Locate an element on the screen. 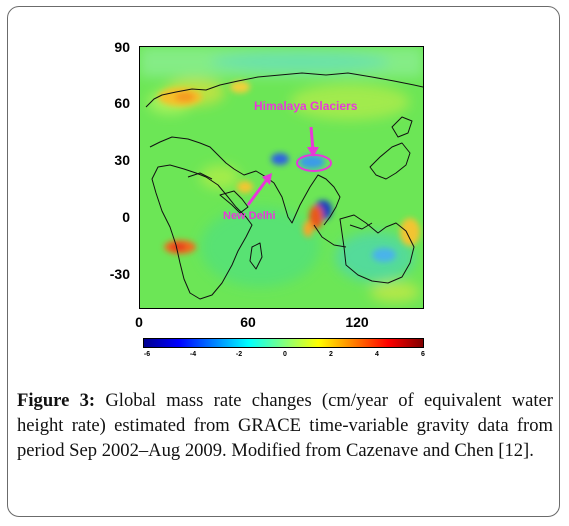 The image size is (569, 526). x-tick-60: 60 is located at coordinates (248, 322).